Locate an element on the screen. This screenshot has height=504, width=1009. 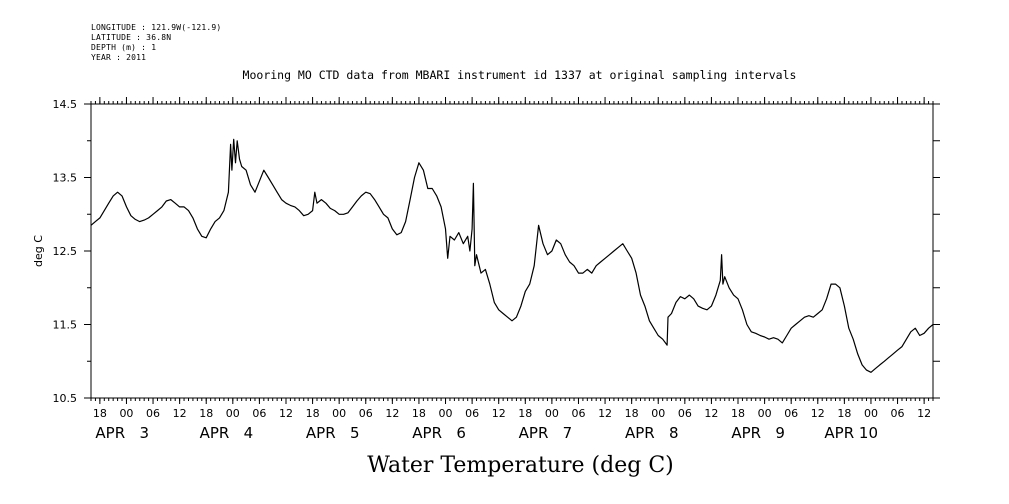
depth-label: DEPTH (m) : 1 is located at coordinates (124, 47).